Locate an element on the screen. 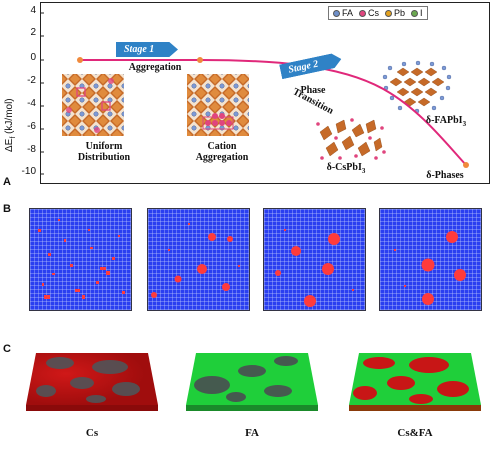 Image resolution: width=500 pixels, height=450 pixels. crystal-delta-fapbi3 is located at coordinates (417, 87).